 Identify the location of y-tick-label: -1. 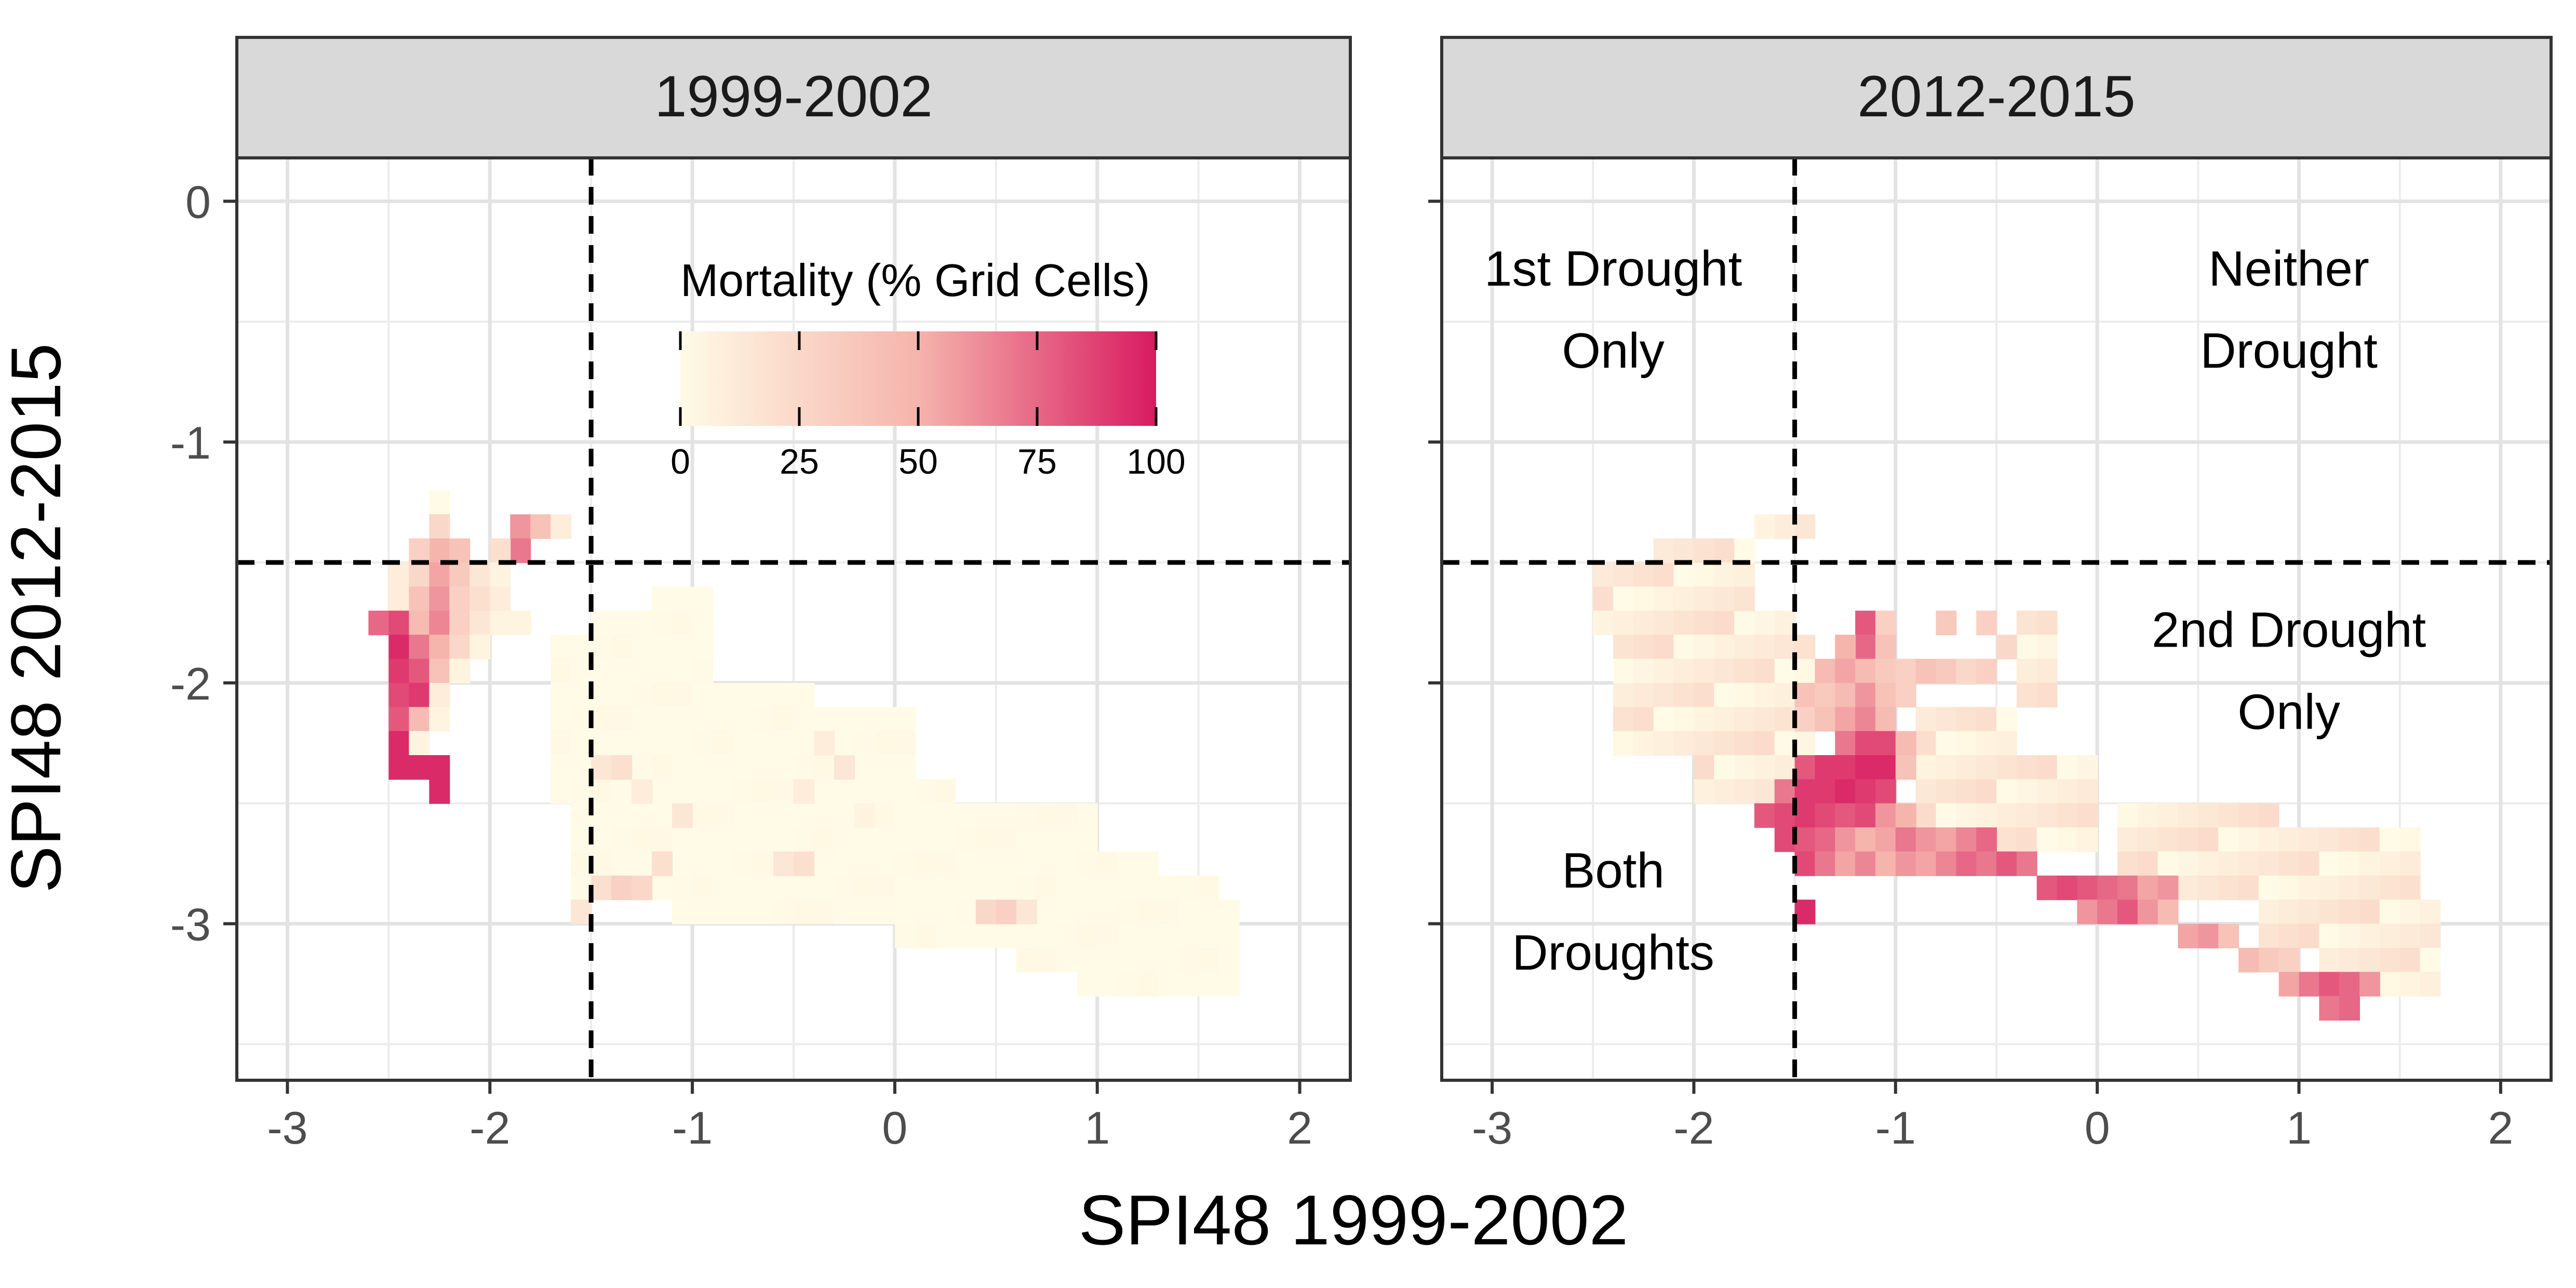
(191, 443).